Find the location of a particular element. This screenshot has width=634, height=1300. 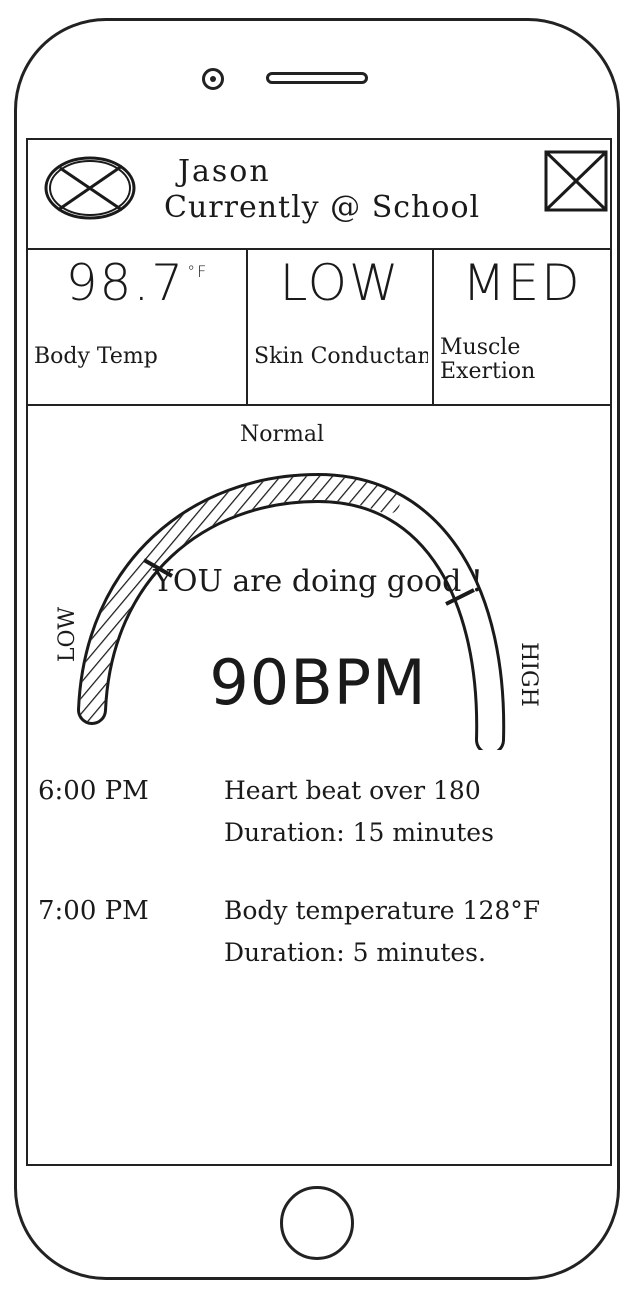

stat-value: MED is located at coordinates (522, 283).